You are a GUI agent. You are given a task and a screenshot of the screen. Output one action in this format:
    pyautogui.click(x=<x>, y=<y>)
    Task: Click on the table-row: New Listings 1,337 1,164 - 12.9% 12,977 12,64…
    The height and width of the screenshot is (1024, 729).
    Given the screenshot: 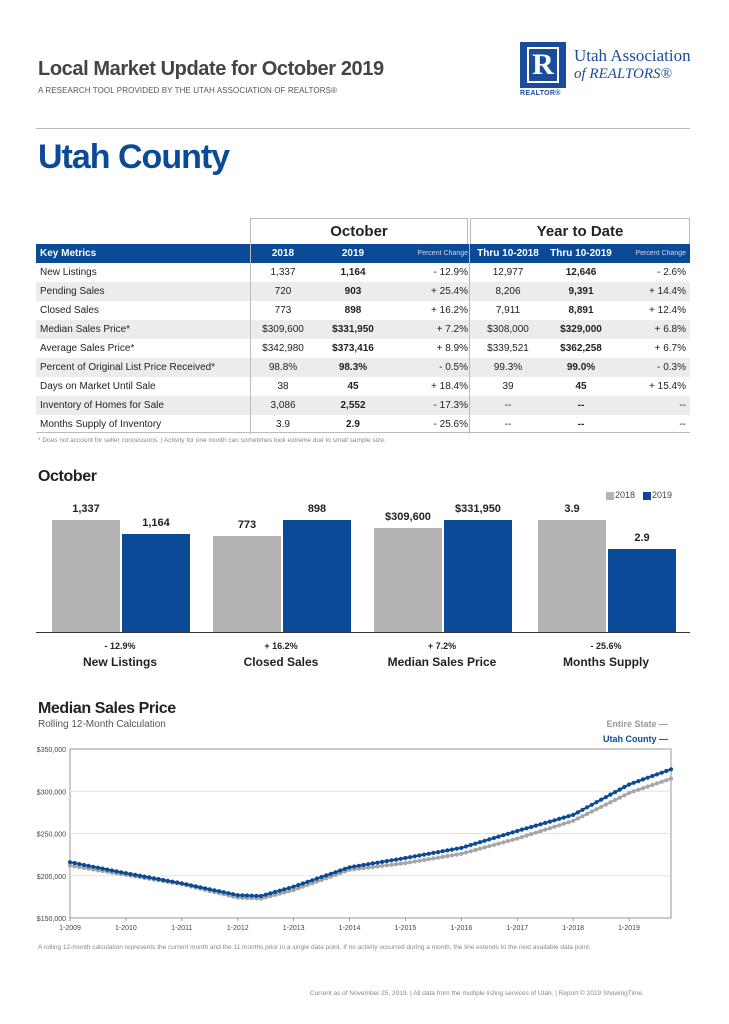 What is the action you would take?
    pyautogui.click(x=363, y=272)
    